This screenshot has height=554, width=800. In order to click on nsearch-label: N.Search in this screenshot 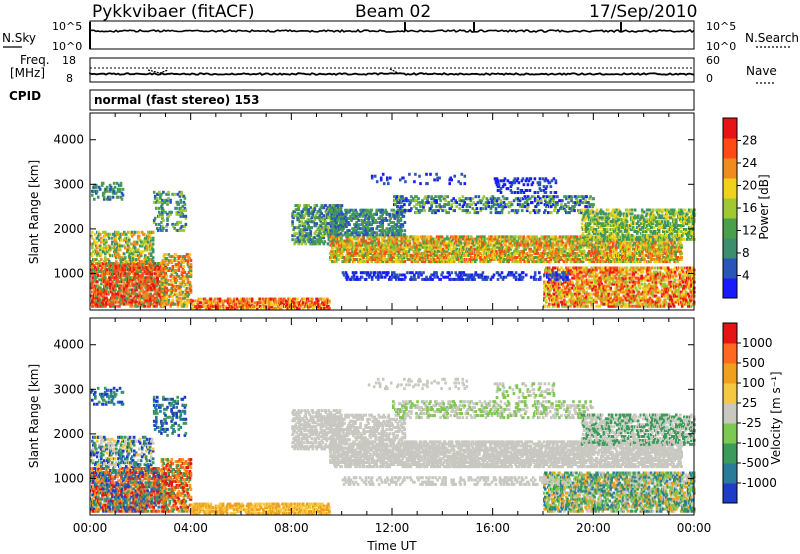, I will do `click(772, 38)`.